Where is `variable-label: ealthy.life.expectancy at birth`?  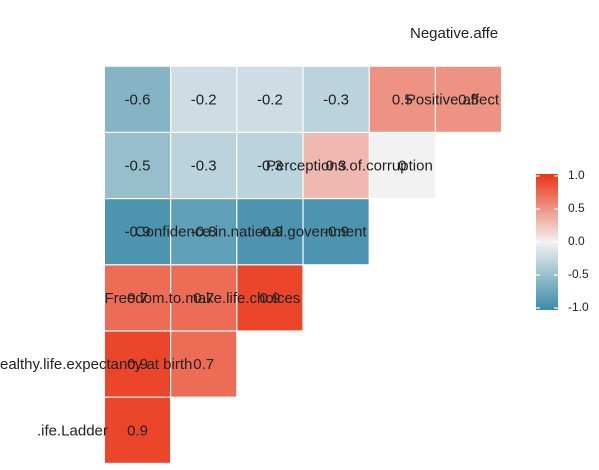
variable-label: ealthy.life.expectancy at birth is located at coordinates (96, 364).